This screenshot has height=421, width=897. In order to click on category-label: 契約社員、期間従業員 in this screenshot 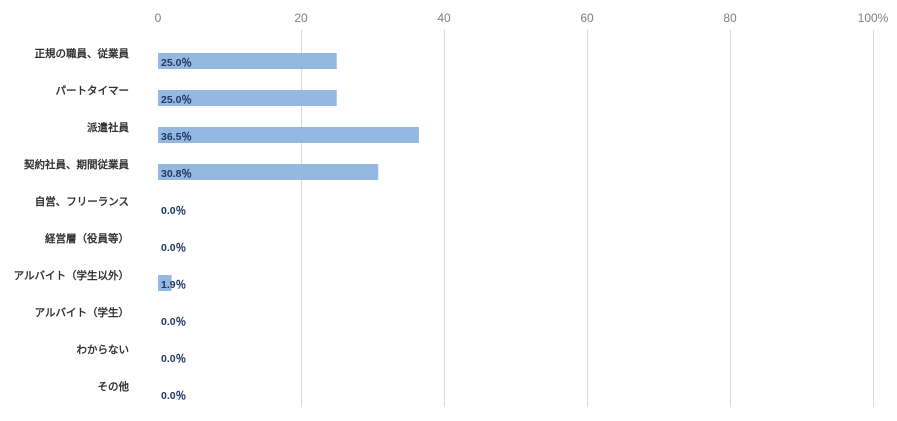, I will do `click(76, 164)`.